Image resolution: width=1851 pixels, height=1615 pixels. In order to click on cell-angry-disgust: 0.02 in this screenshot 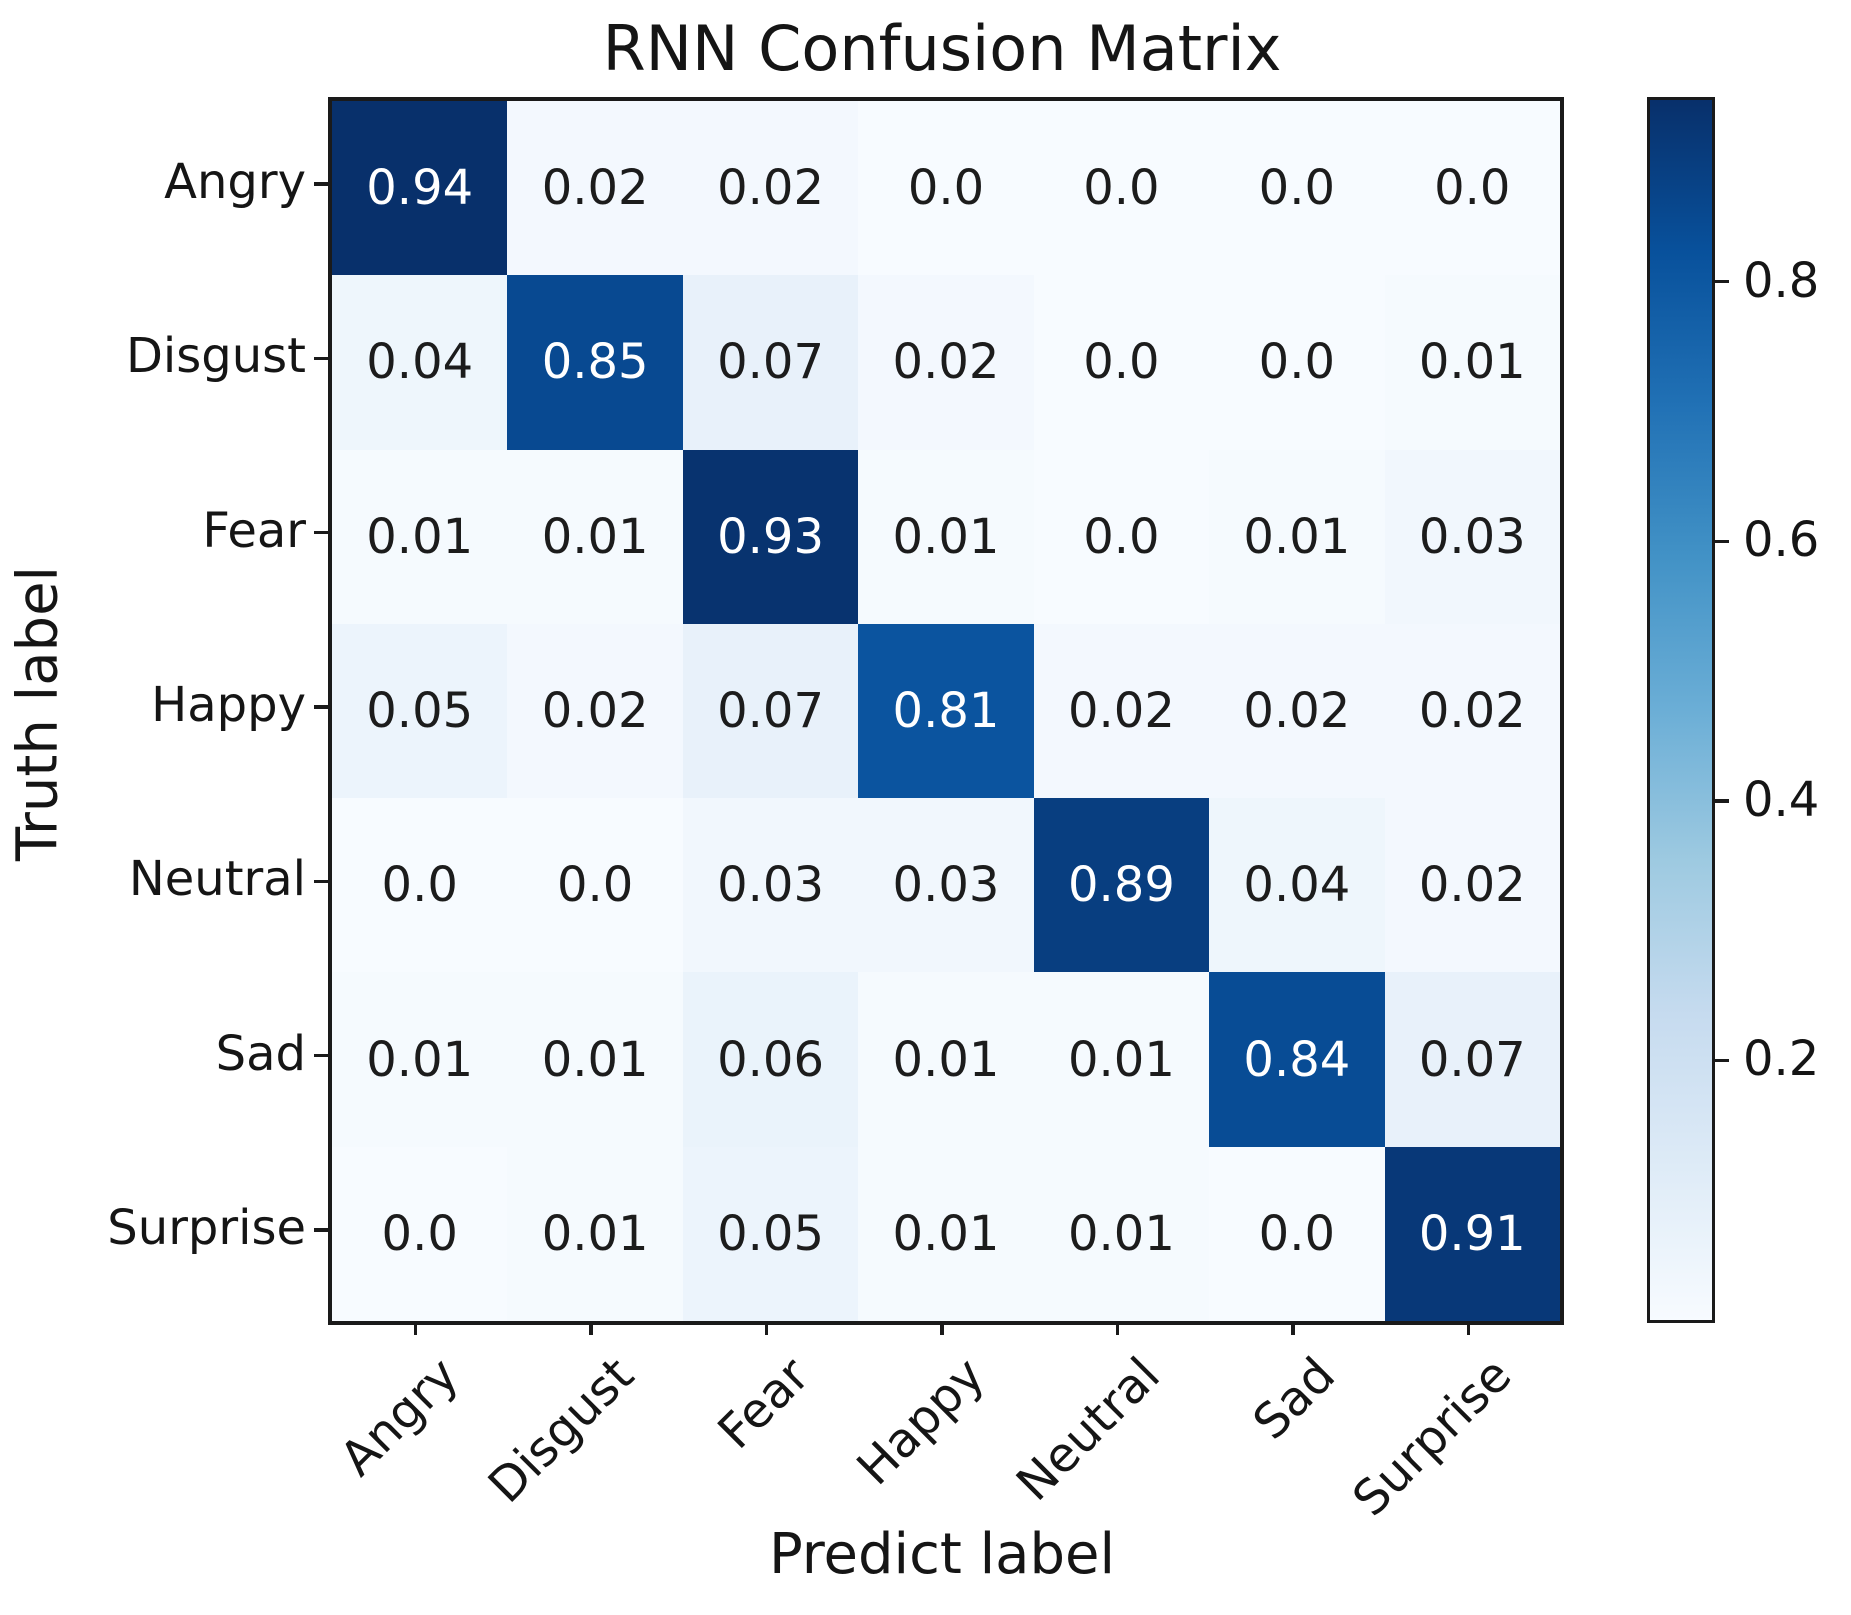, I will do `click(595, 188)`.